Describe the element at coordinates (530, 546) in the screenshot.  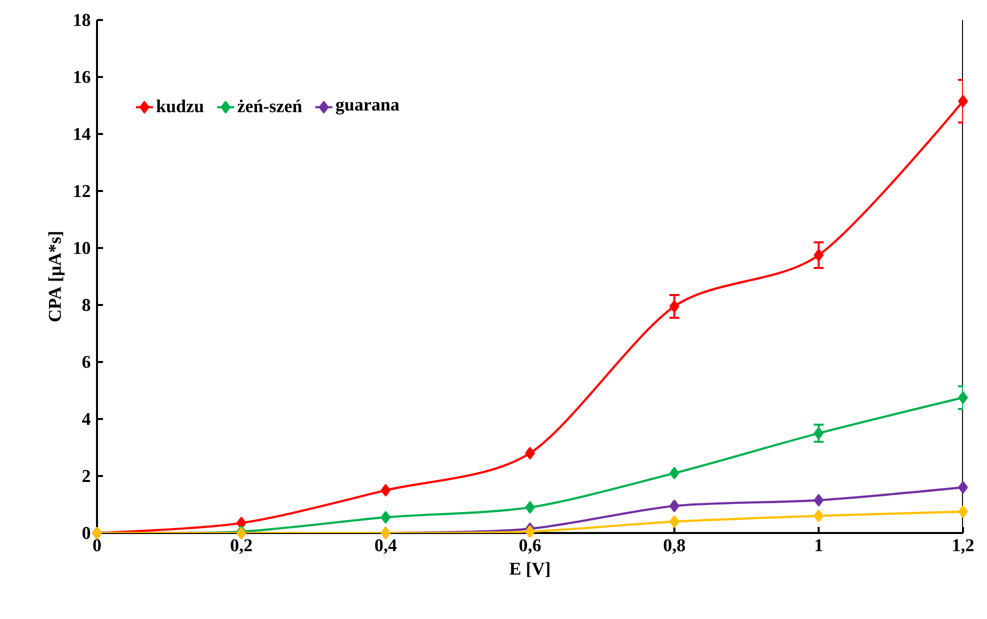
I see `x-tick-label: 0,6` at that location.